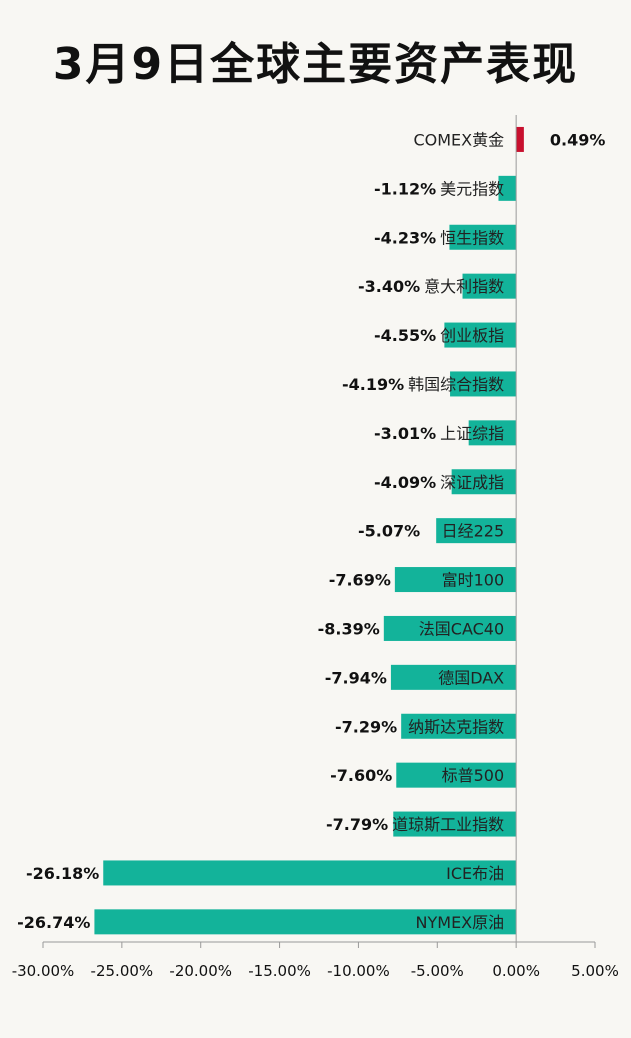  What do you see at coordinates (357, 824) in the screenshot?
I see `value-label: -7.79%` at bounding box center [357, 824].